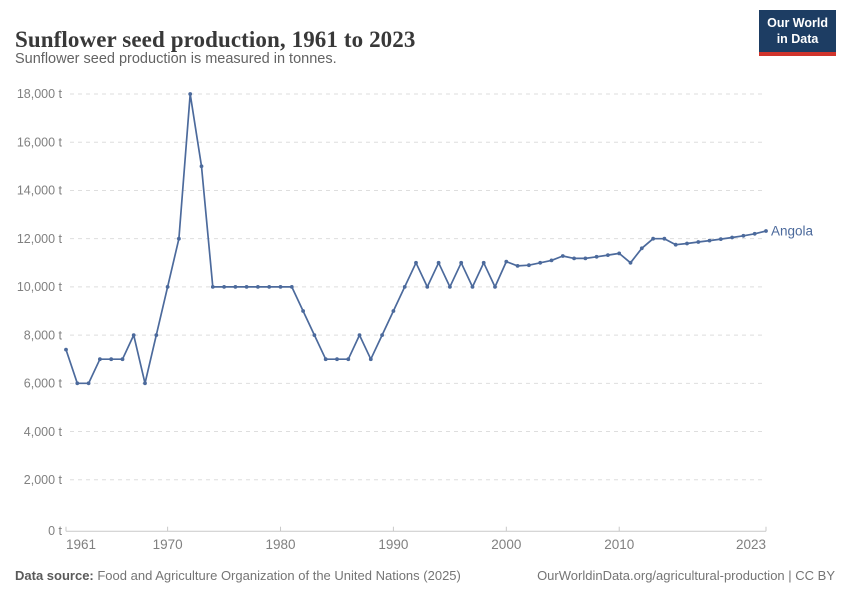 Image resolution: width=850 pixels, height=600 pixels. Describe the element at coordinates (427, 287) in the screenshot. I see `data-point-angola-1993` at that location.